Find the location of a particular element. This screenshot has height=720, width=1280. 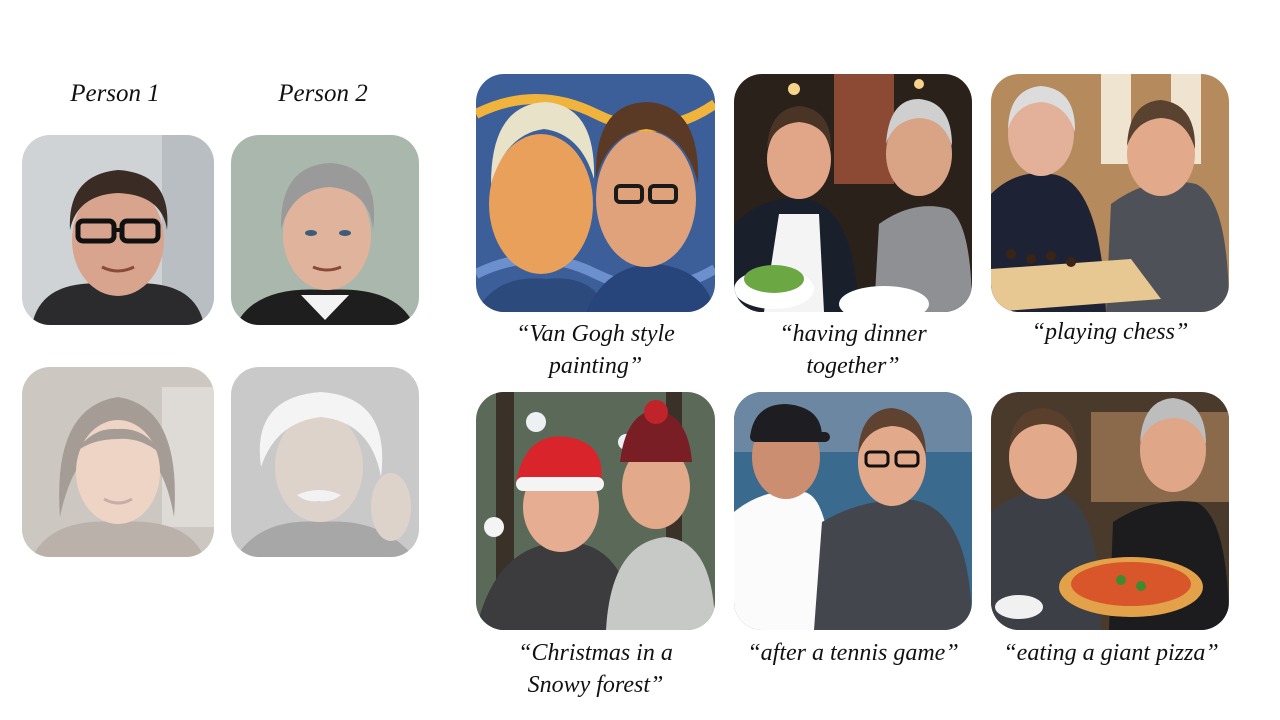

caption-tennis: “after a tennis game” is located at coordinates (853, 653).